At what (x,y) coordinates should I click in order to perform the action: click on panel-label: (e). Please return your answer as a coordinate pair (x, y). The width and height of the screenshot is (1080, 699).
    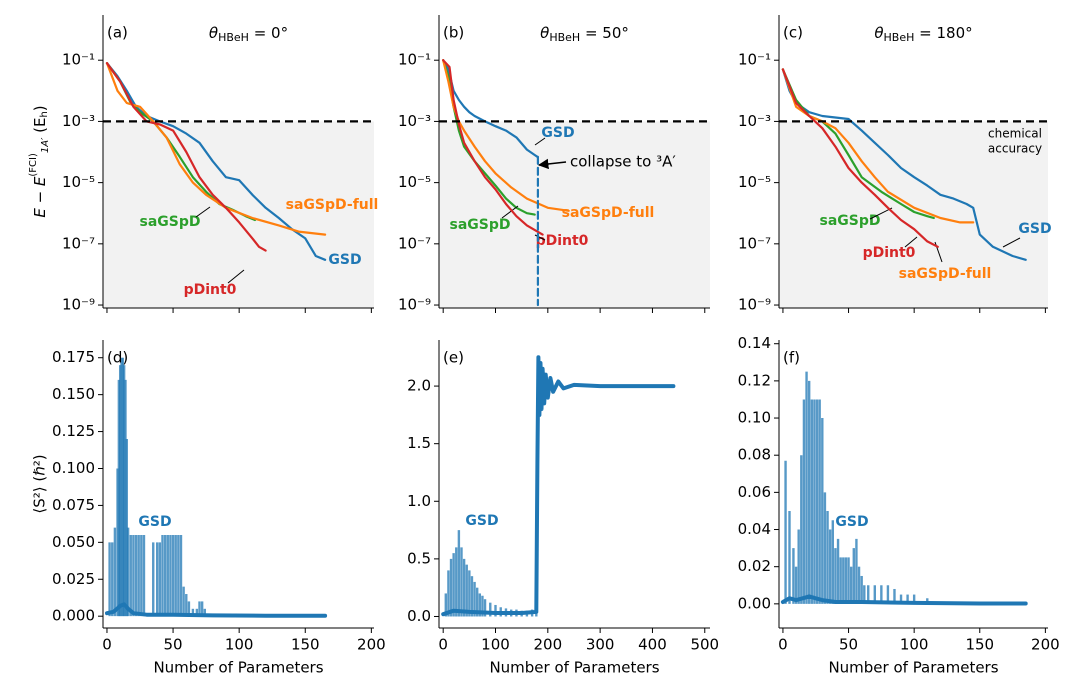
    Looking at the image, I should click on (453, 358).